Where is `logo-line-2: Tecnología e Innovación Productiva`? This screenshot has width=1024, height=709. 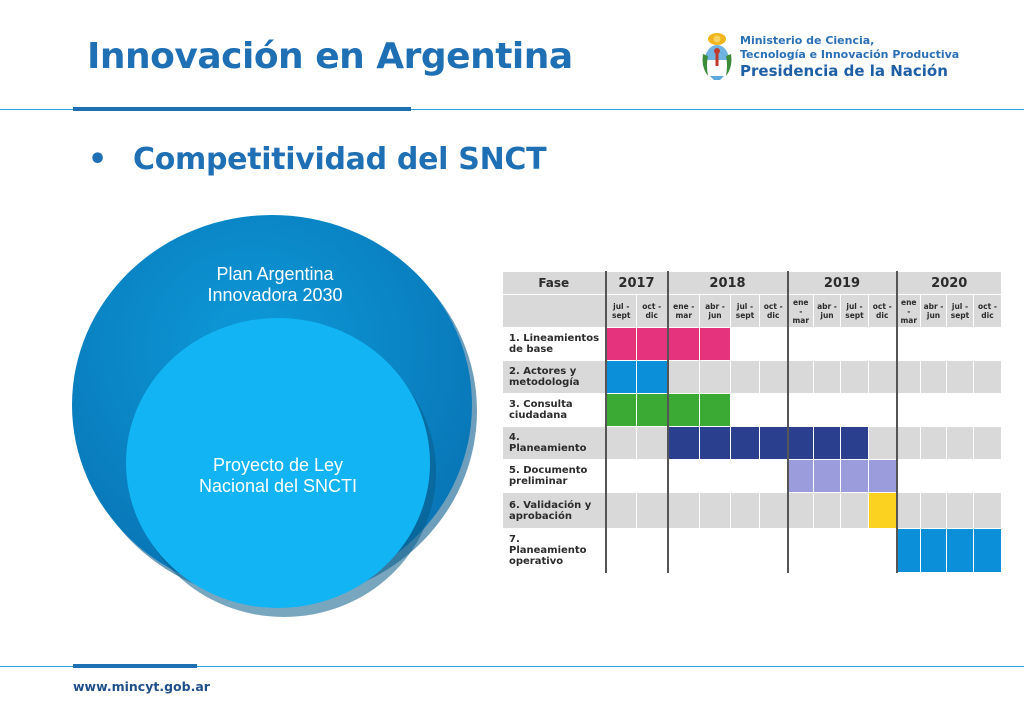 logo-line-2: Tecnología e Innovación Productiva is located at coordinates (850, 54).